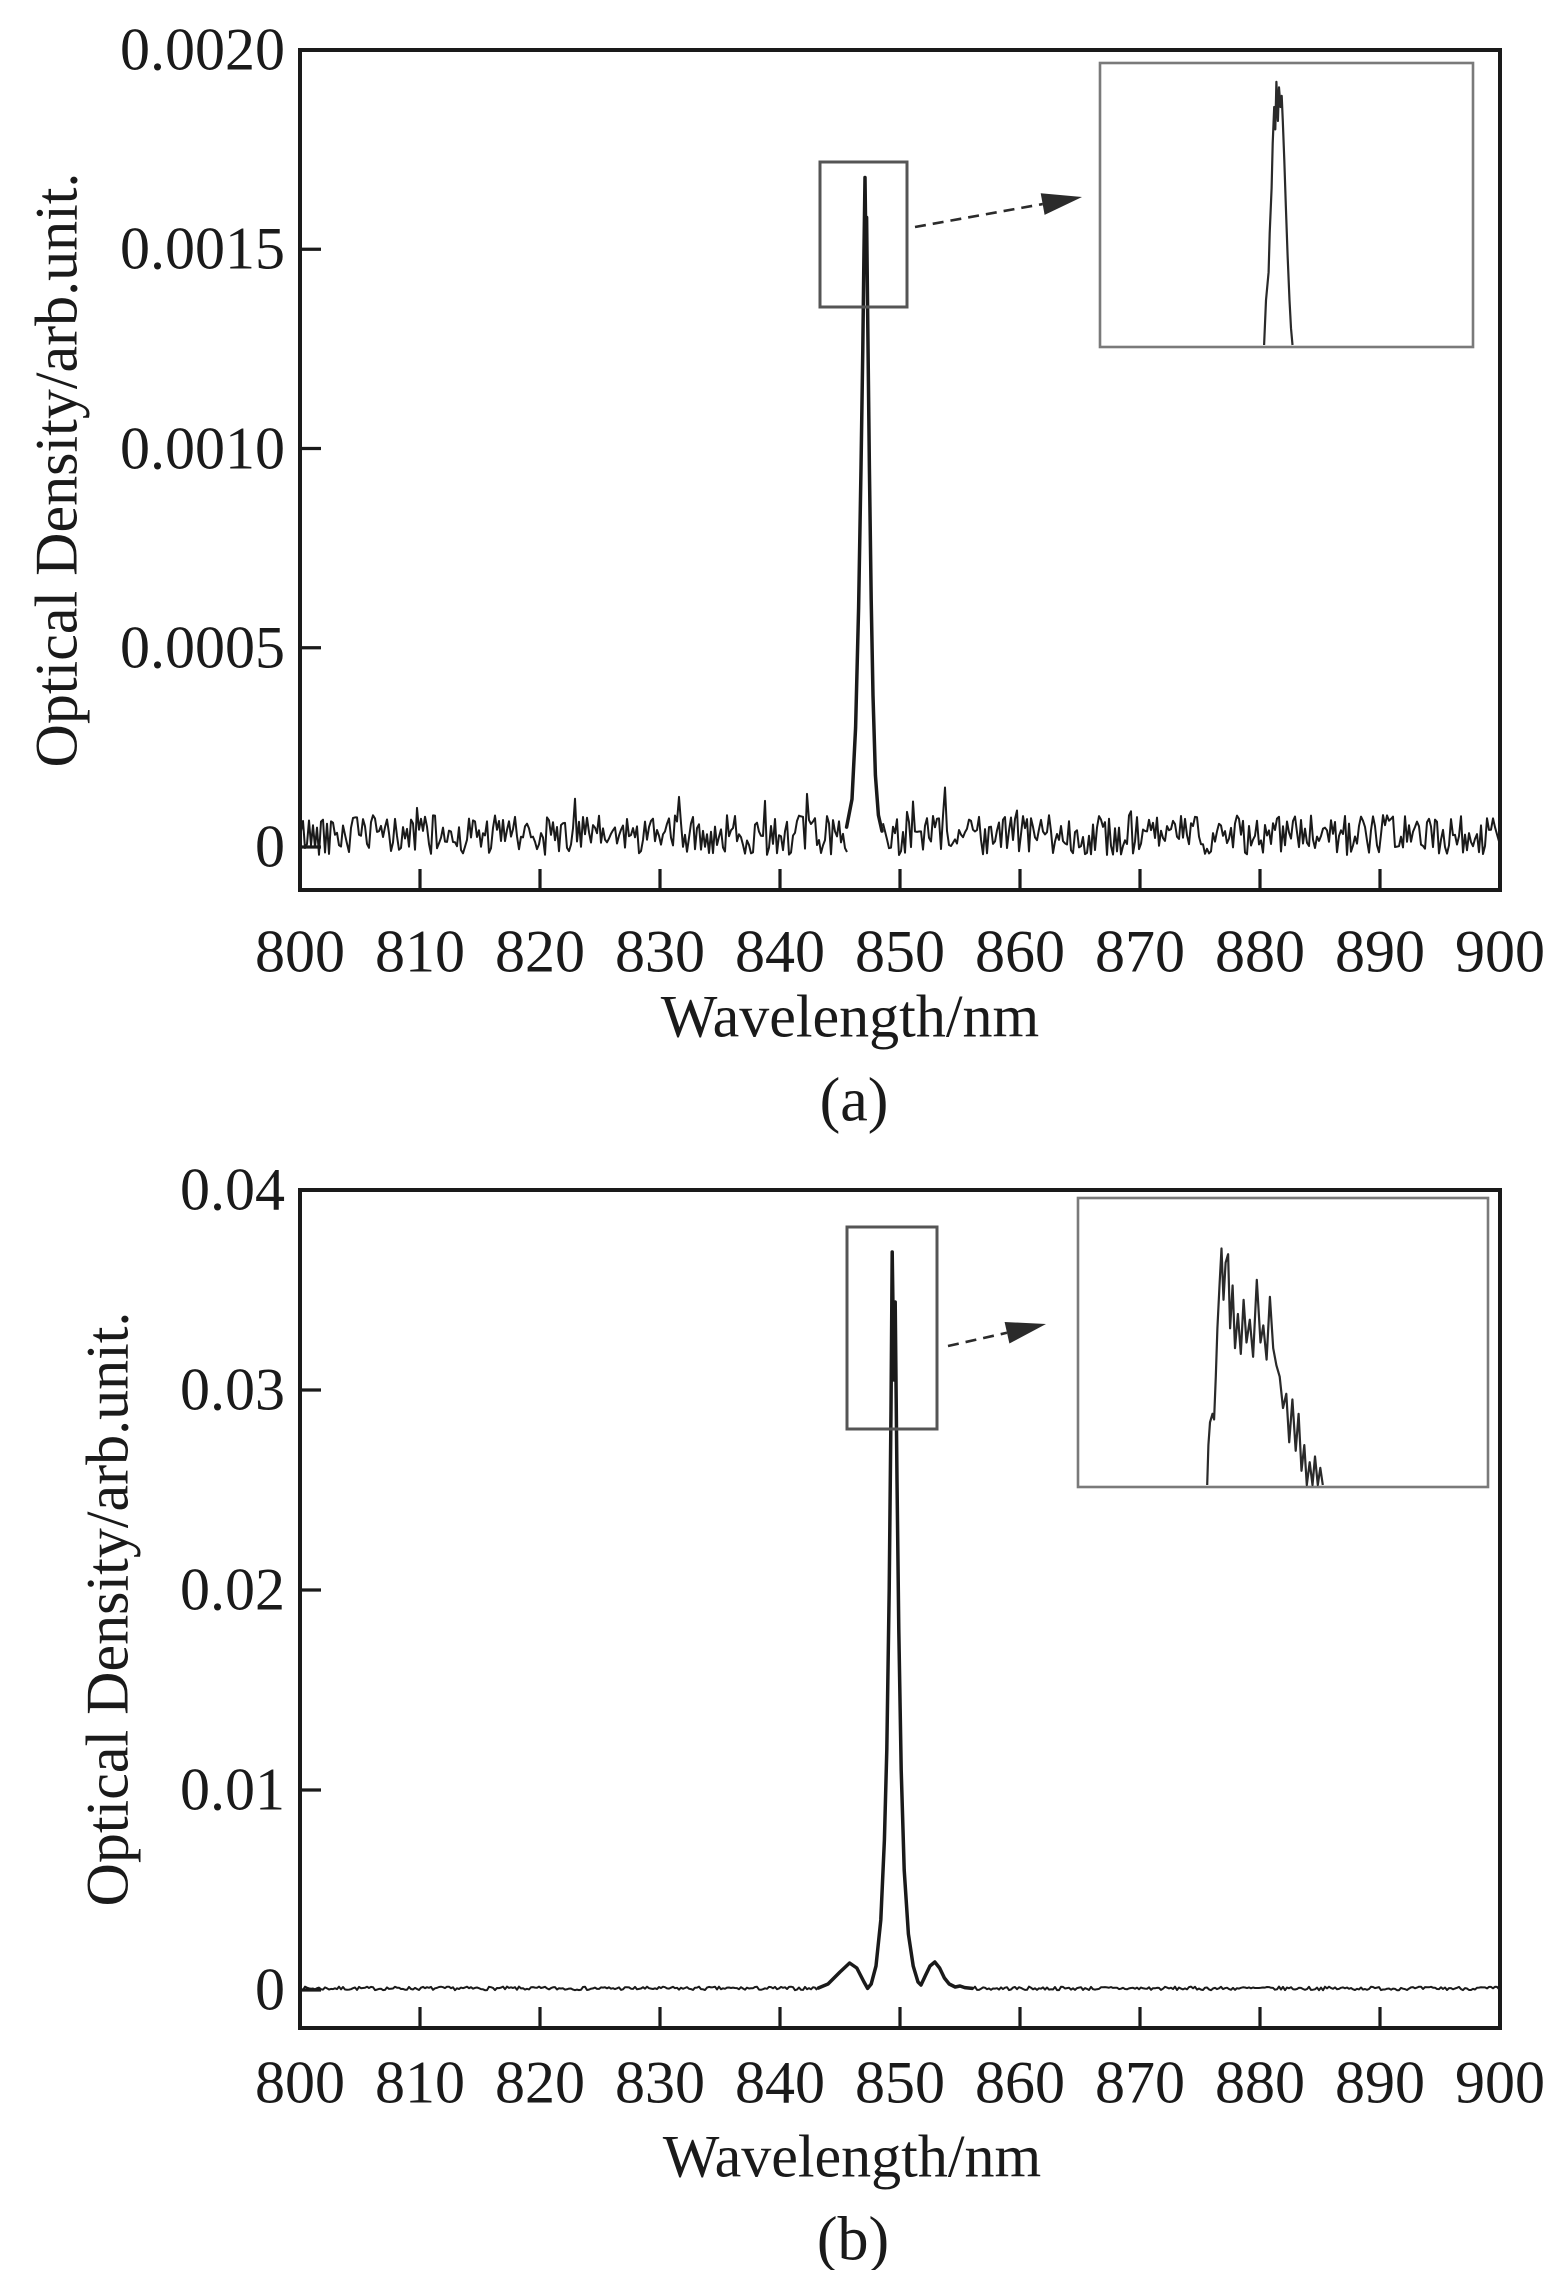  Describe the element at coordinates (850, 1016) in the screenshot. I see `panel-a-x-axis-title: Wavelength/nm` at that location.